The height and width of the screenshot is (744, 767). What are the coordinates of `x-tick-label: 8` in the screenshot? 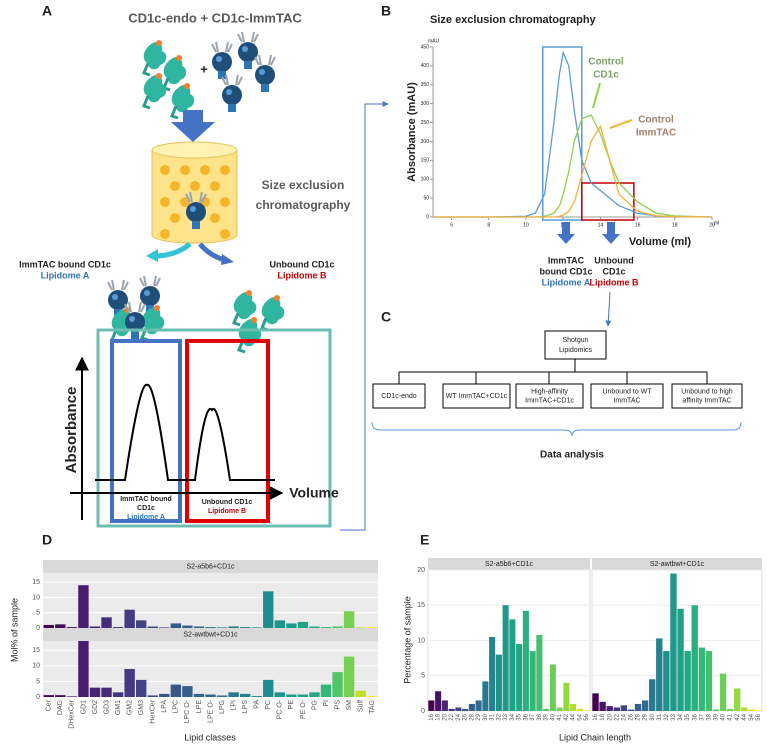 It's located at (488, 225).